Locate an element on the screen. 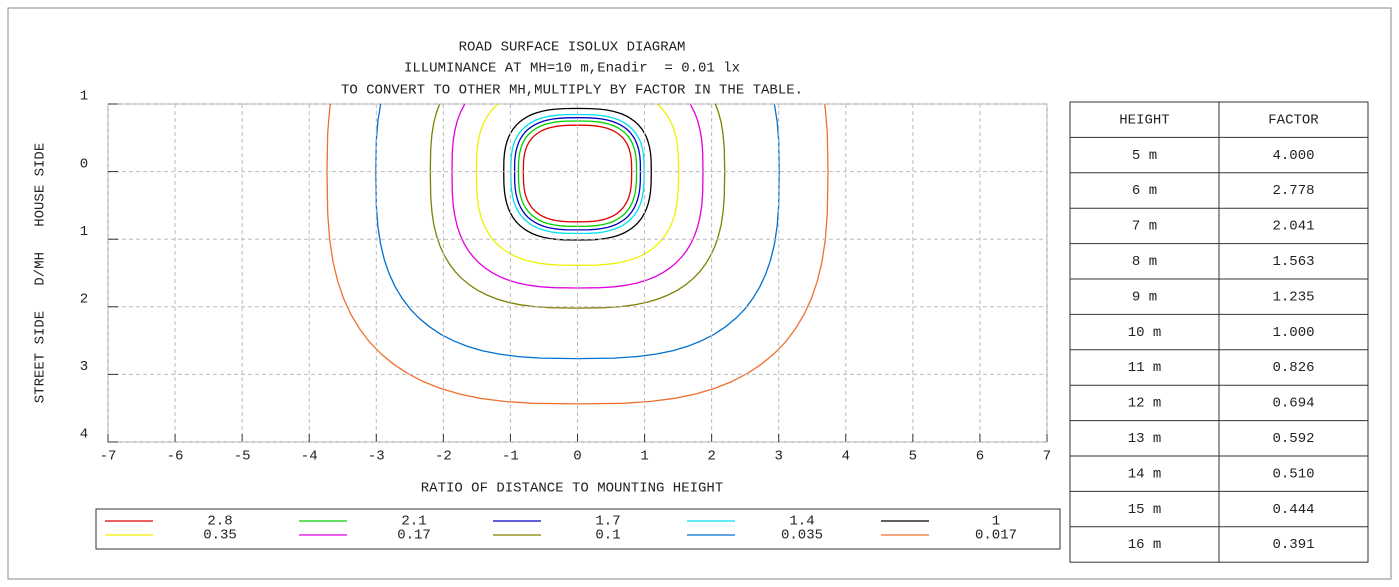  y-tick-label: 4 is located at coordinates (84, 435).